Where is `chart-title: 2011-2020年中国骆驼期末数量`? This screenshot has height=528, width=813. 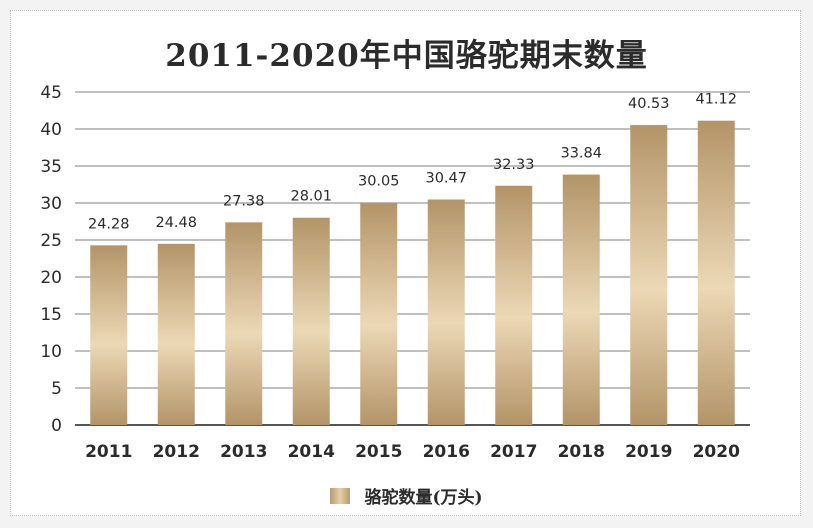 chart-title: 2011-2020年中国骆驼期末数量 is located at coordinates (406, 56).